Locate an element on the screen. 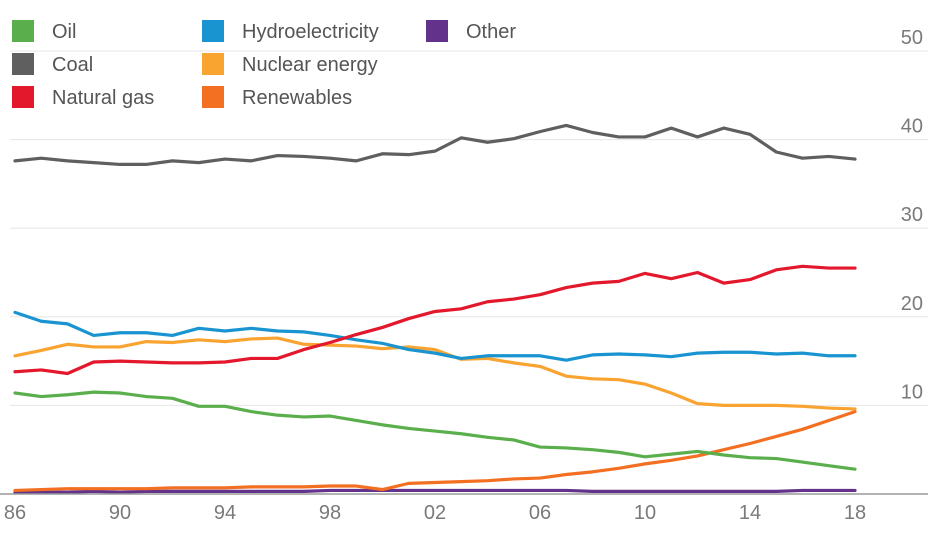  legend-label-coal: Coal is located at coordinates (72, 65).